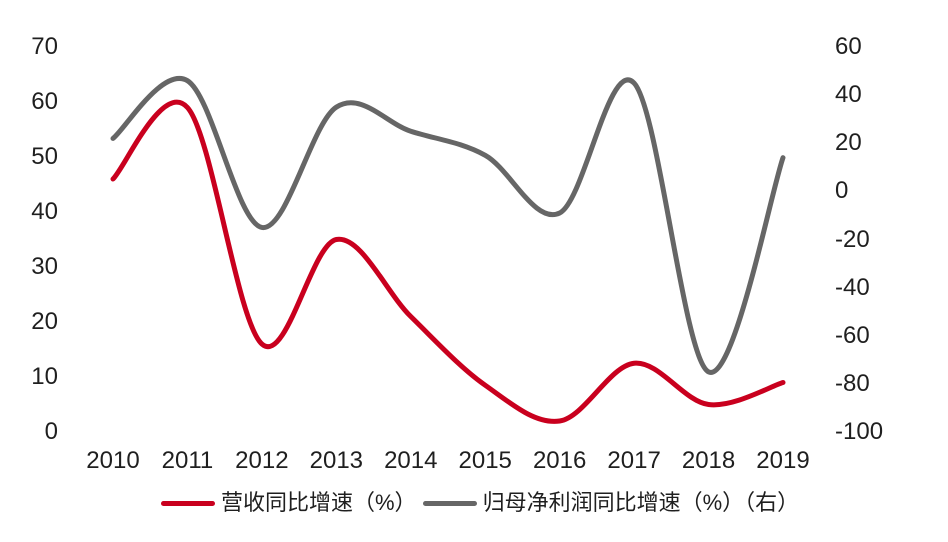 The width and height of the screenshot is (948, 542). Describe the element at coordinates (848, 46) in the screenshot. I see `right-axis-tick-60: 60` at that location.